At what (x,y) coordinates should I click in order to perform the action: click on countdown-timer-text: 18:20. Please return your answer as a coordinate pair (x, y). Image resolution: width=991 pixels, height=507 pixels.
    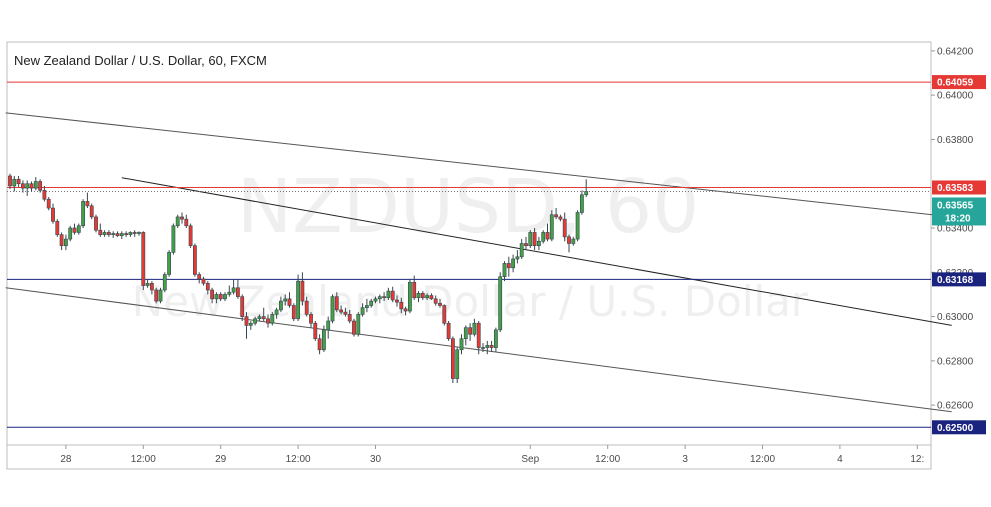
    Looking at the image, I should click on (958, 218).